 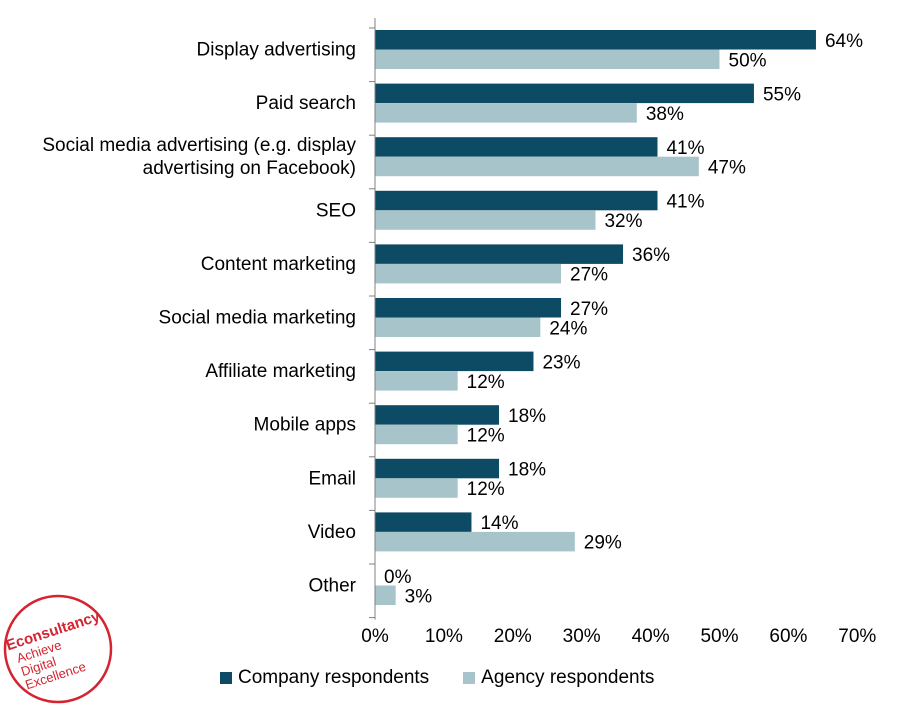 I want to click on econsultancy-logo: Econsultancy Achieve Digital Excellence, so click(x=58, y=649).